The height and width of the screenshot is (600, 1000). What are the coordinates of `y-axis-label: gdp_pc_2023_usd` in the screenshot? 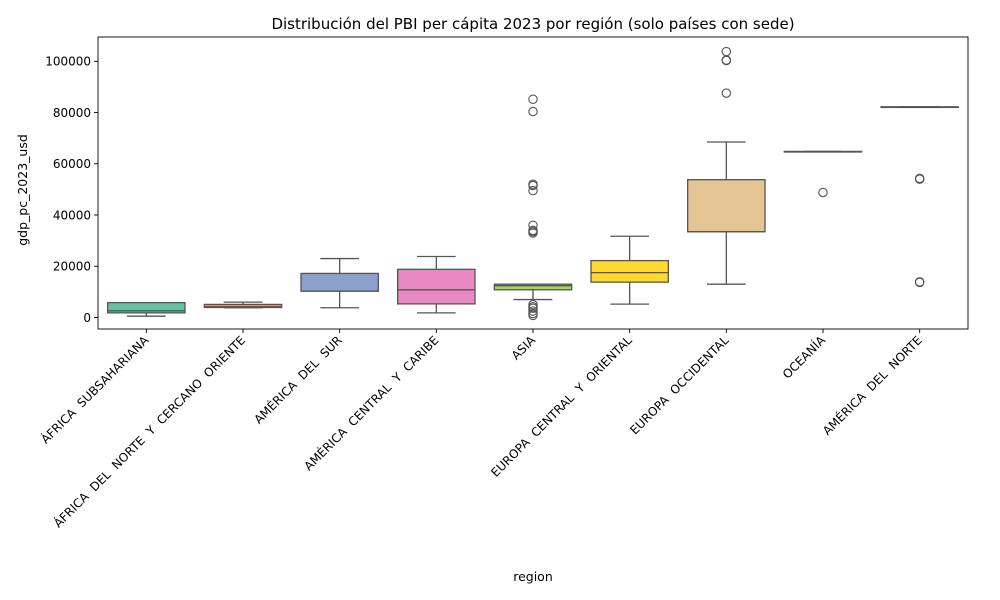 It's located at (22, 190).